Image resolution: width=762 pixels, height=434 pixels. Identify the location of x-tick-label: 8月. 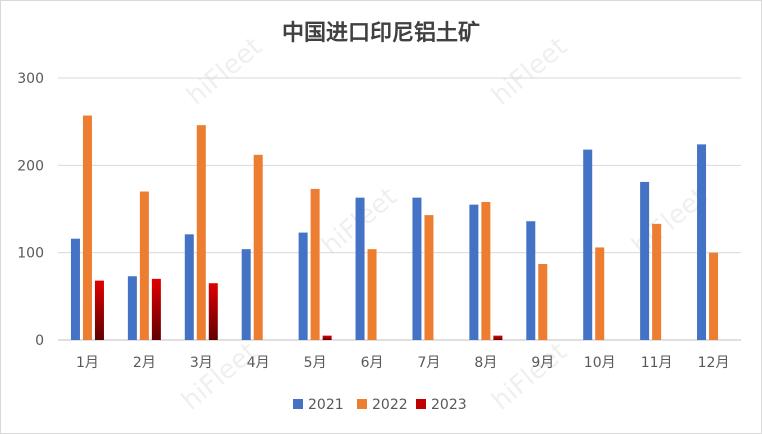
(485, 363).